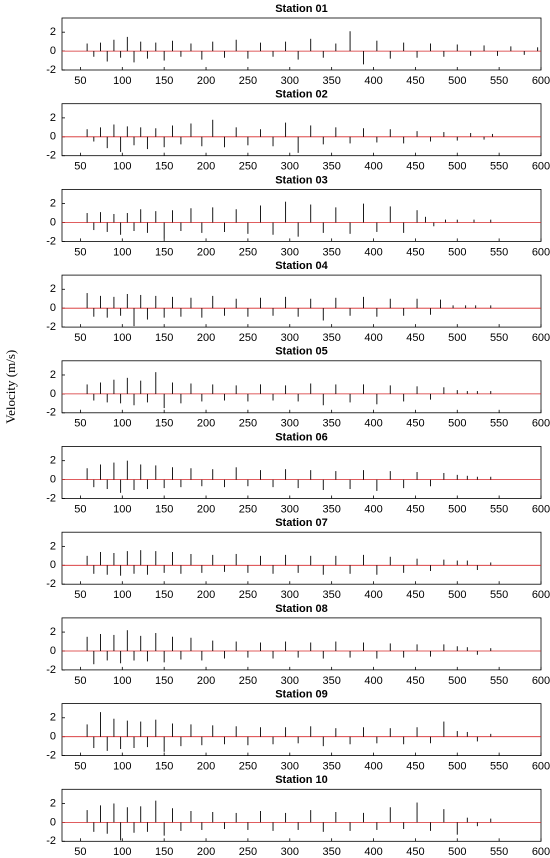 The height and width of the screenshot is (858, 550). What do you see at coordinates (301, 437) in the screenshot?
I see `subplot-title: Station 06` at bounding box center [301, 437].